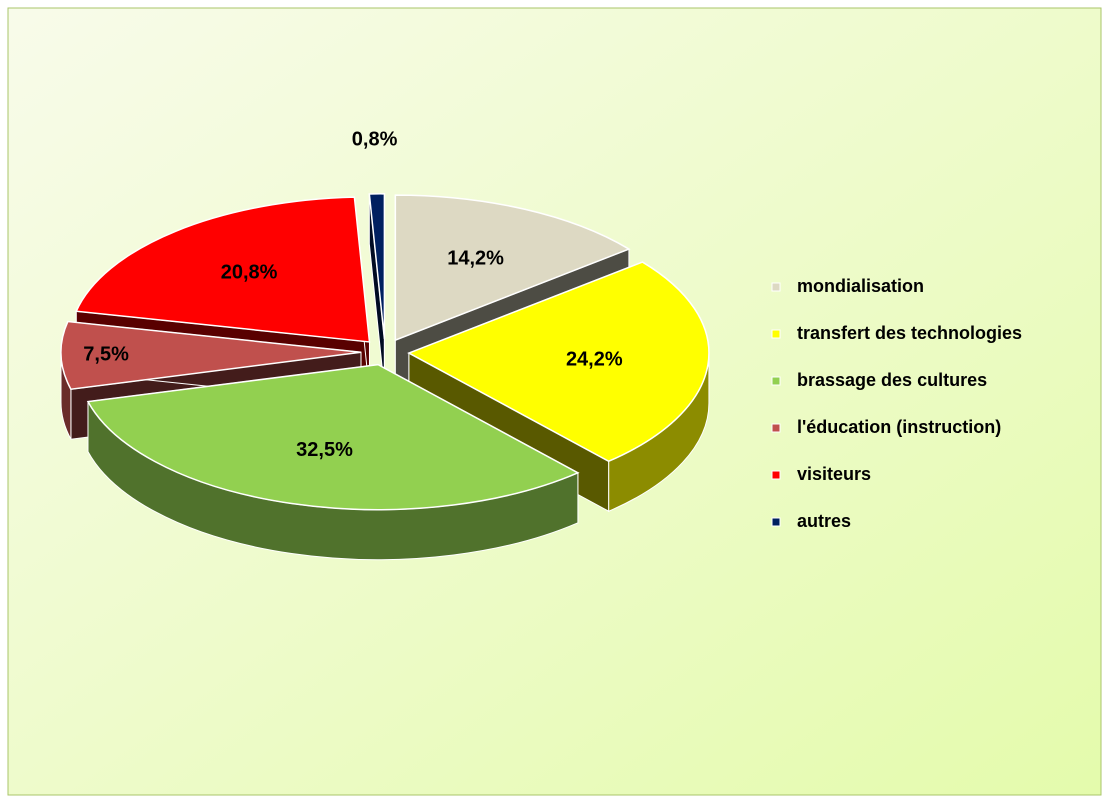 The width and height of the screenshot is (1102, 796). I want to click on legend-label: mondialisation, so click(860, 286).